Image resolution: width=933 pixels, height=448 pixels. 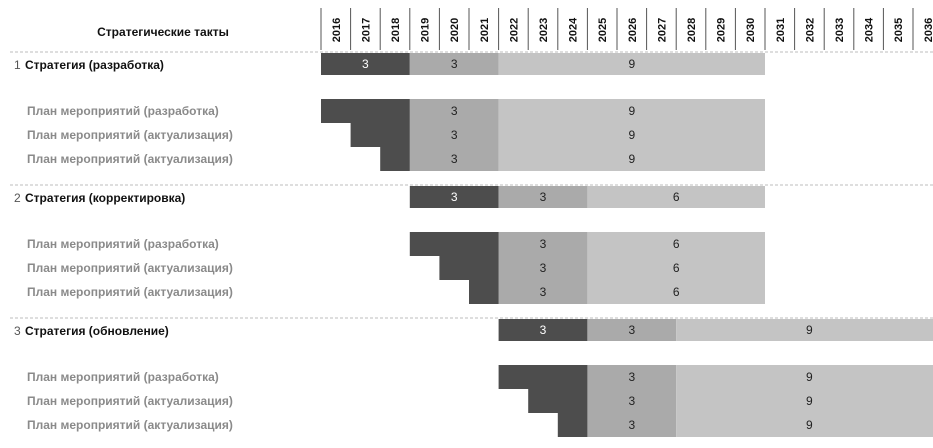 I want to click on year-label: 2031, so click(x=781, y=30).